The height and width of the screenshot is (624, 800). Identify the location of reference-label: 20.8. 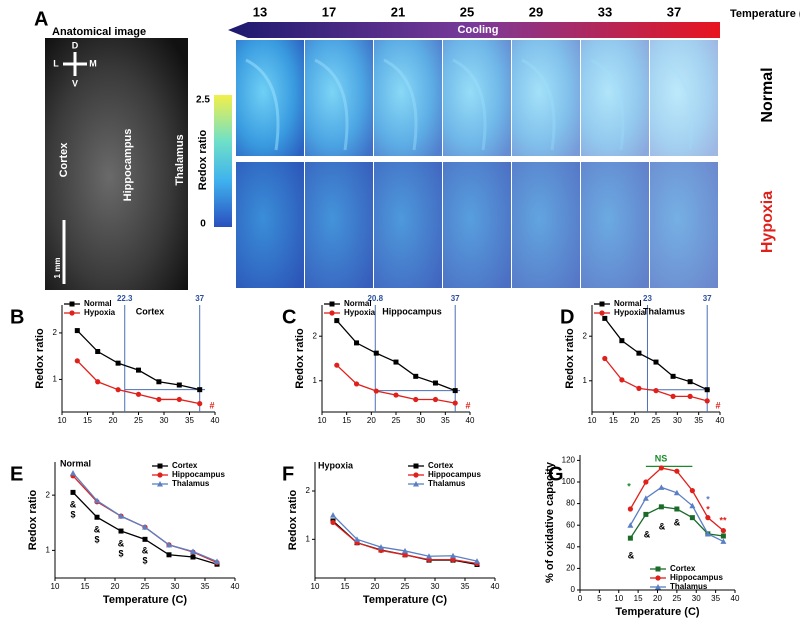
(375, 298).